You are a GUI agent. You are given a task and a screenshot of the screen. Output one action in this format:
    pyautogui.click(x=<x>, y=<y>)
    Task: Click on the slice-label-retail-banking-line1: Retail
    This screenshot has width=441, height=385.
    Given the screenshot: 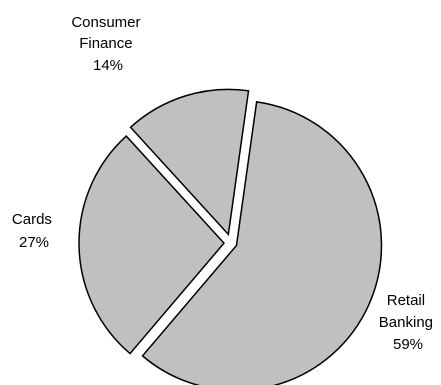 What is the action you would take?
    pyautogui.click(x=406, y=300)
    